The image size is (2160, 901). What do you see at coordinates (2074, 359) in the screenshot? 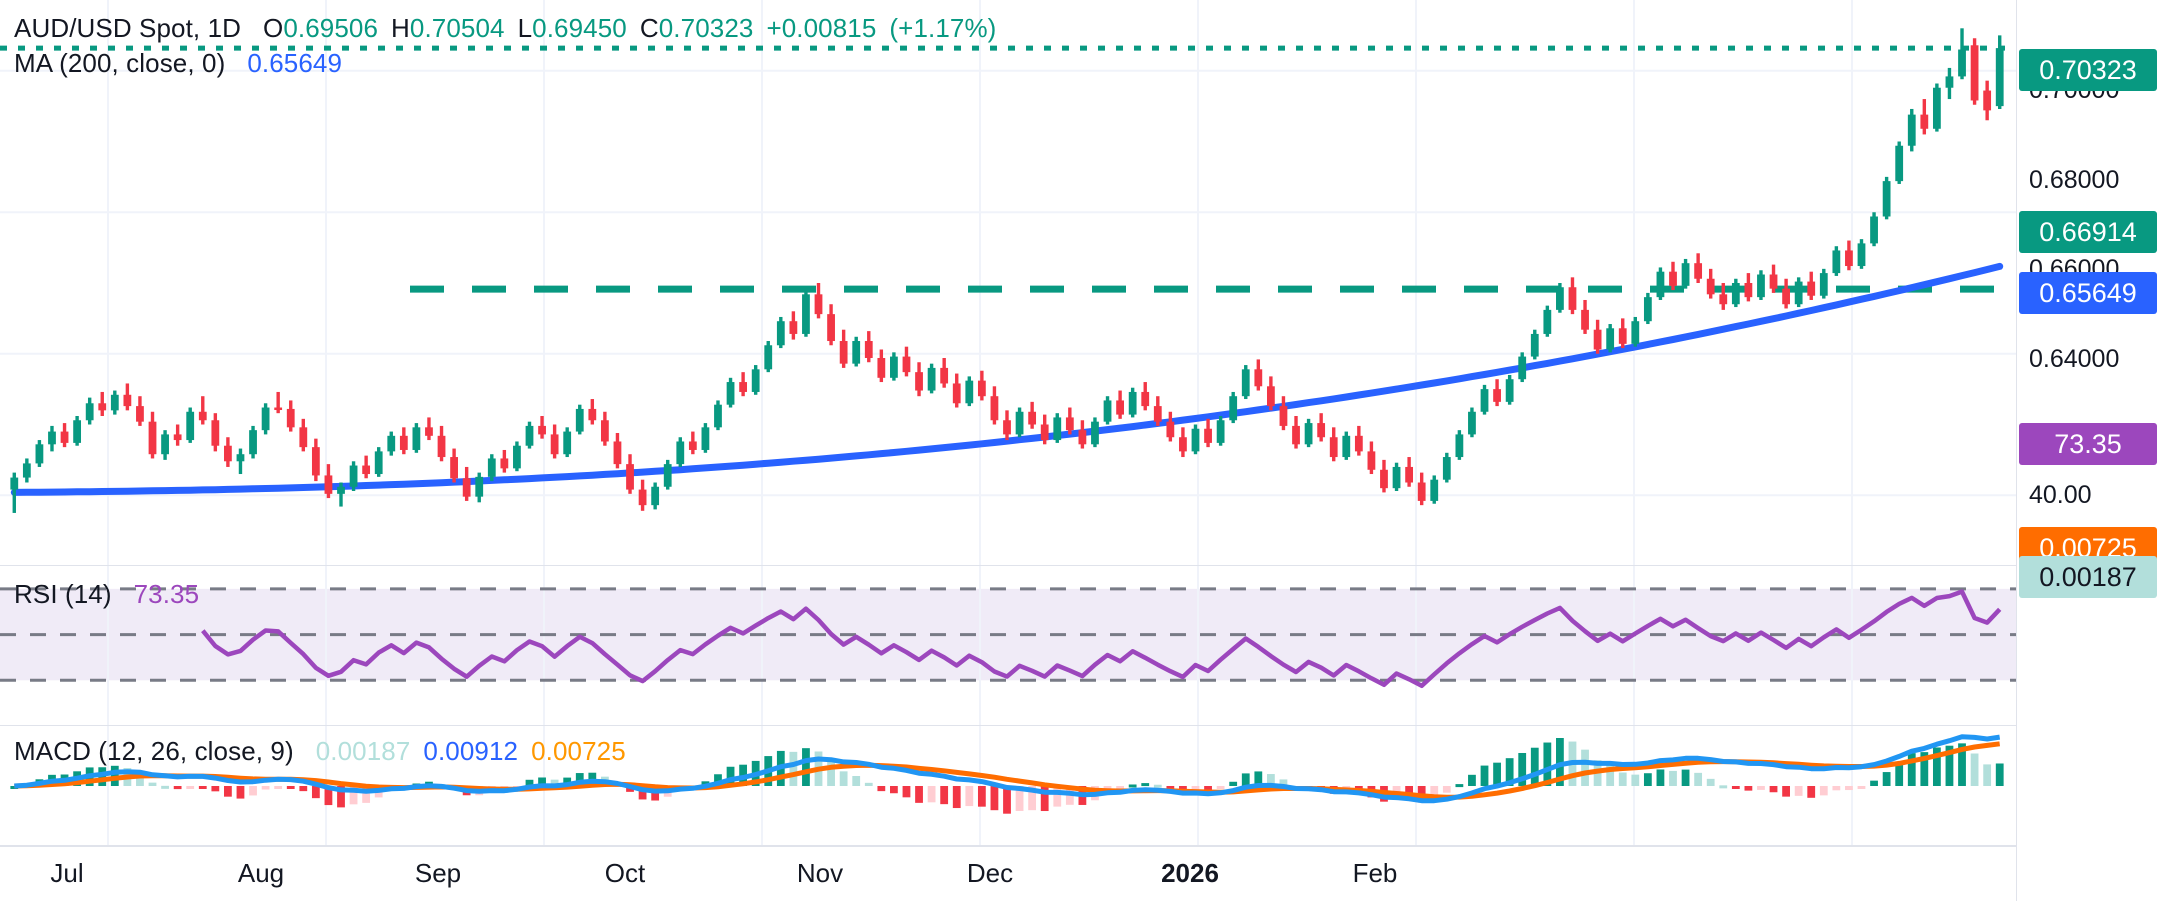
I see `price-tick-3: 0.64000` at bounding box center [2074, 359].